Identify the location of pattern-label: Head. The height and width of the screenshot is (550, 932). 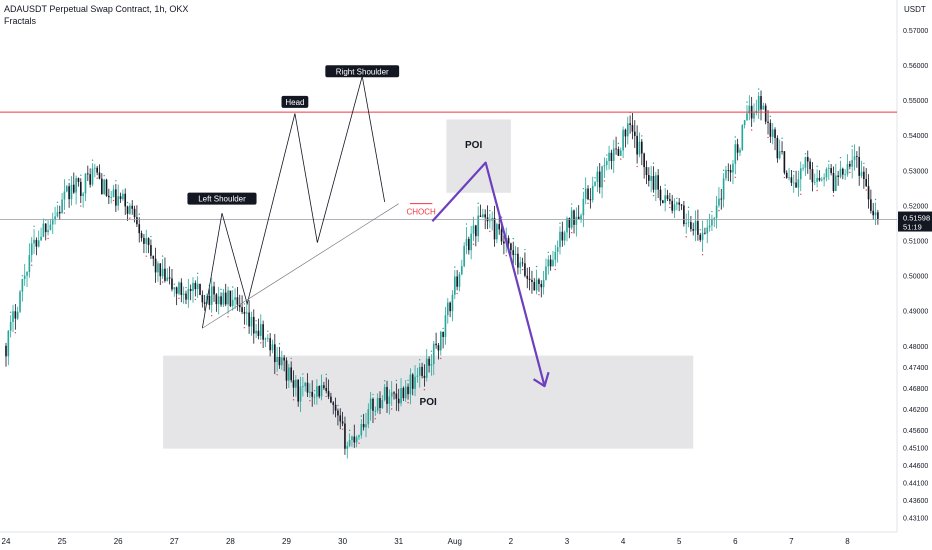
(294, 102).